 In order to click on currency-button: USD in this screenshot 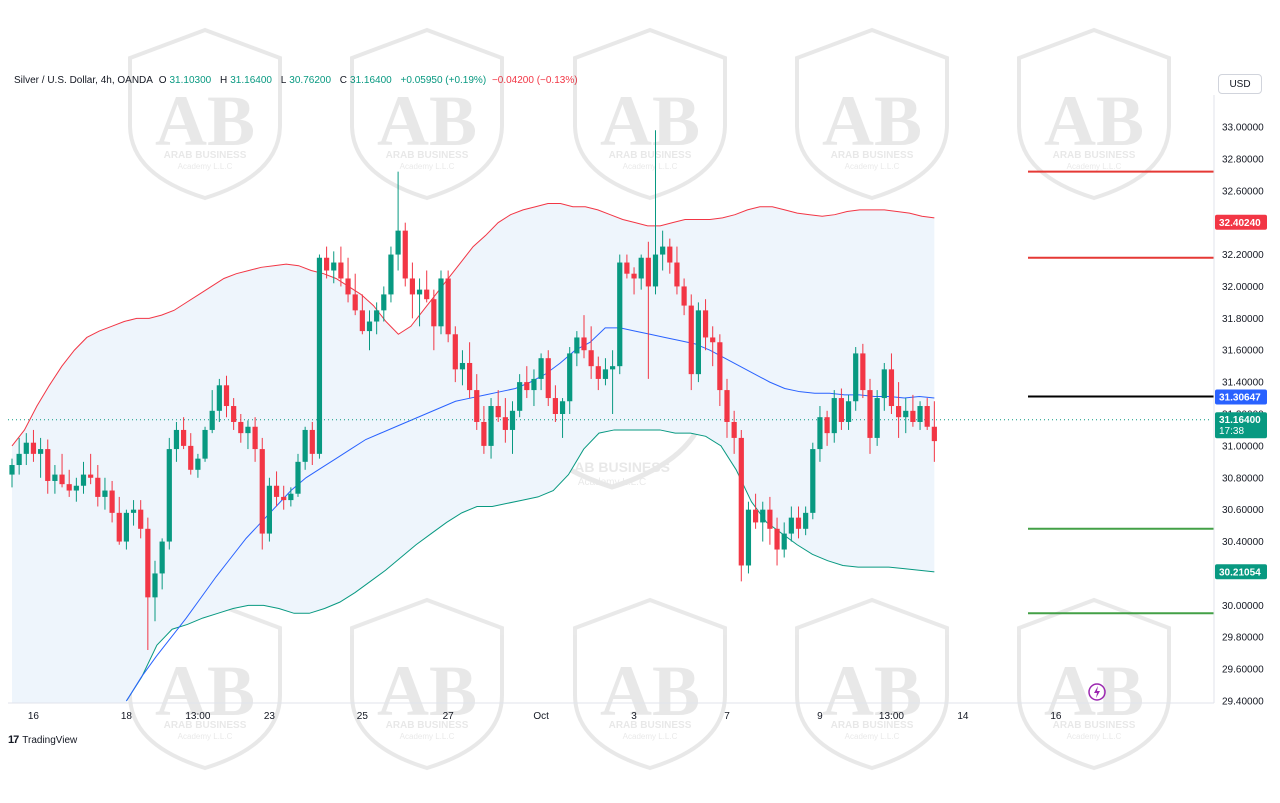, I will do `click(1240, 84)`.